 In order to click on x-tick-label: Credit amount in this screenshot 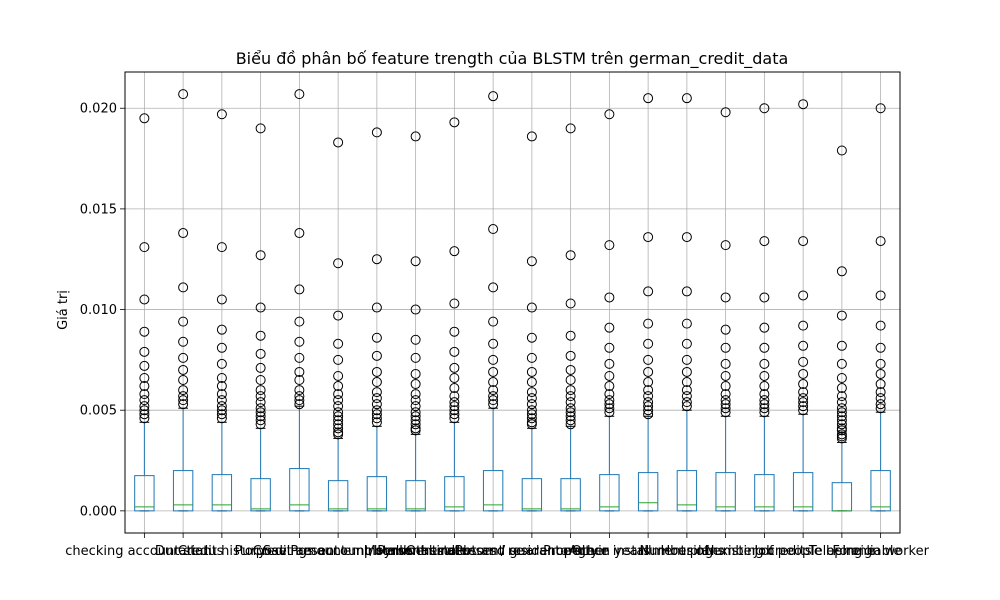, I will do `click(299, 551)`.